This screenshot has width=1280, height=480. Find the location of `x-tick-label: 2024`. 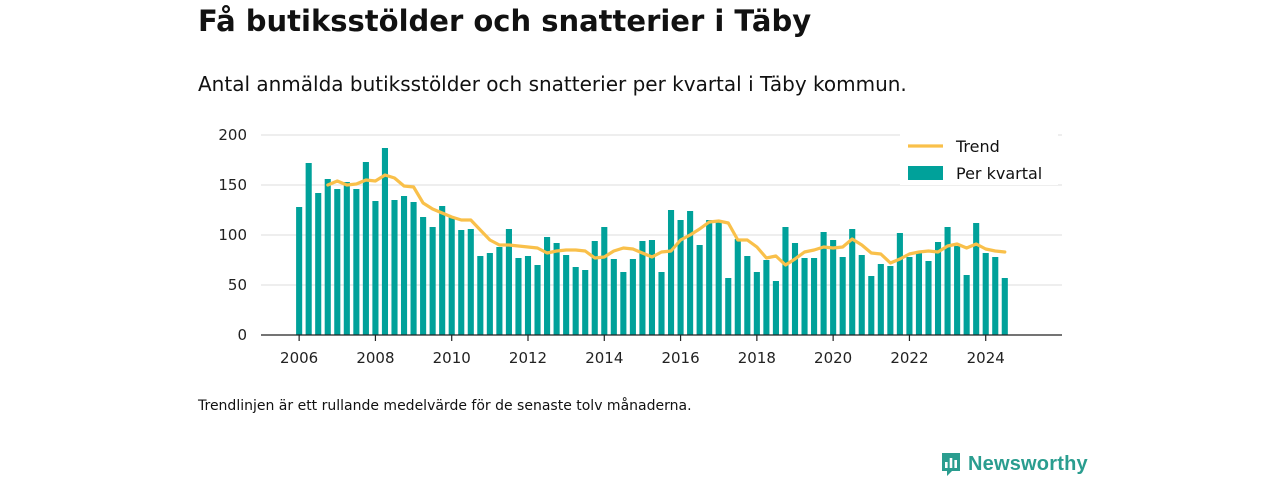

x-tick-label: 2024 is located at coordinates (986, 358).